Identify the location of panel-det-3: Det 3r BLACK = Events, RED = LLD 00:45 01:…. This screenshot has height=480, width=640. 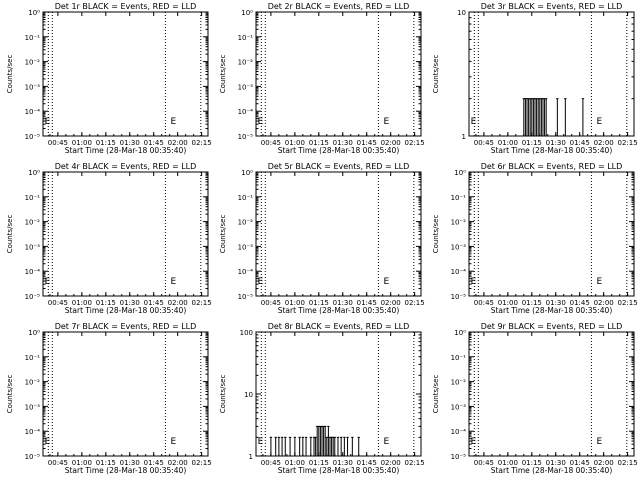
(535, 78).